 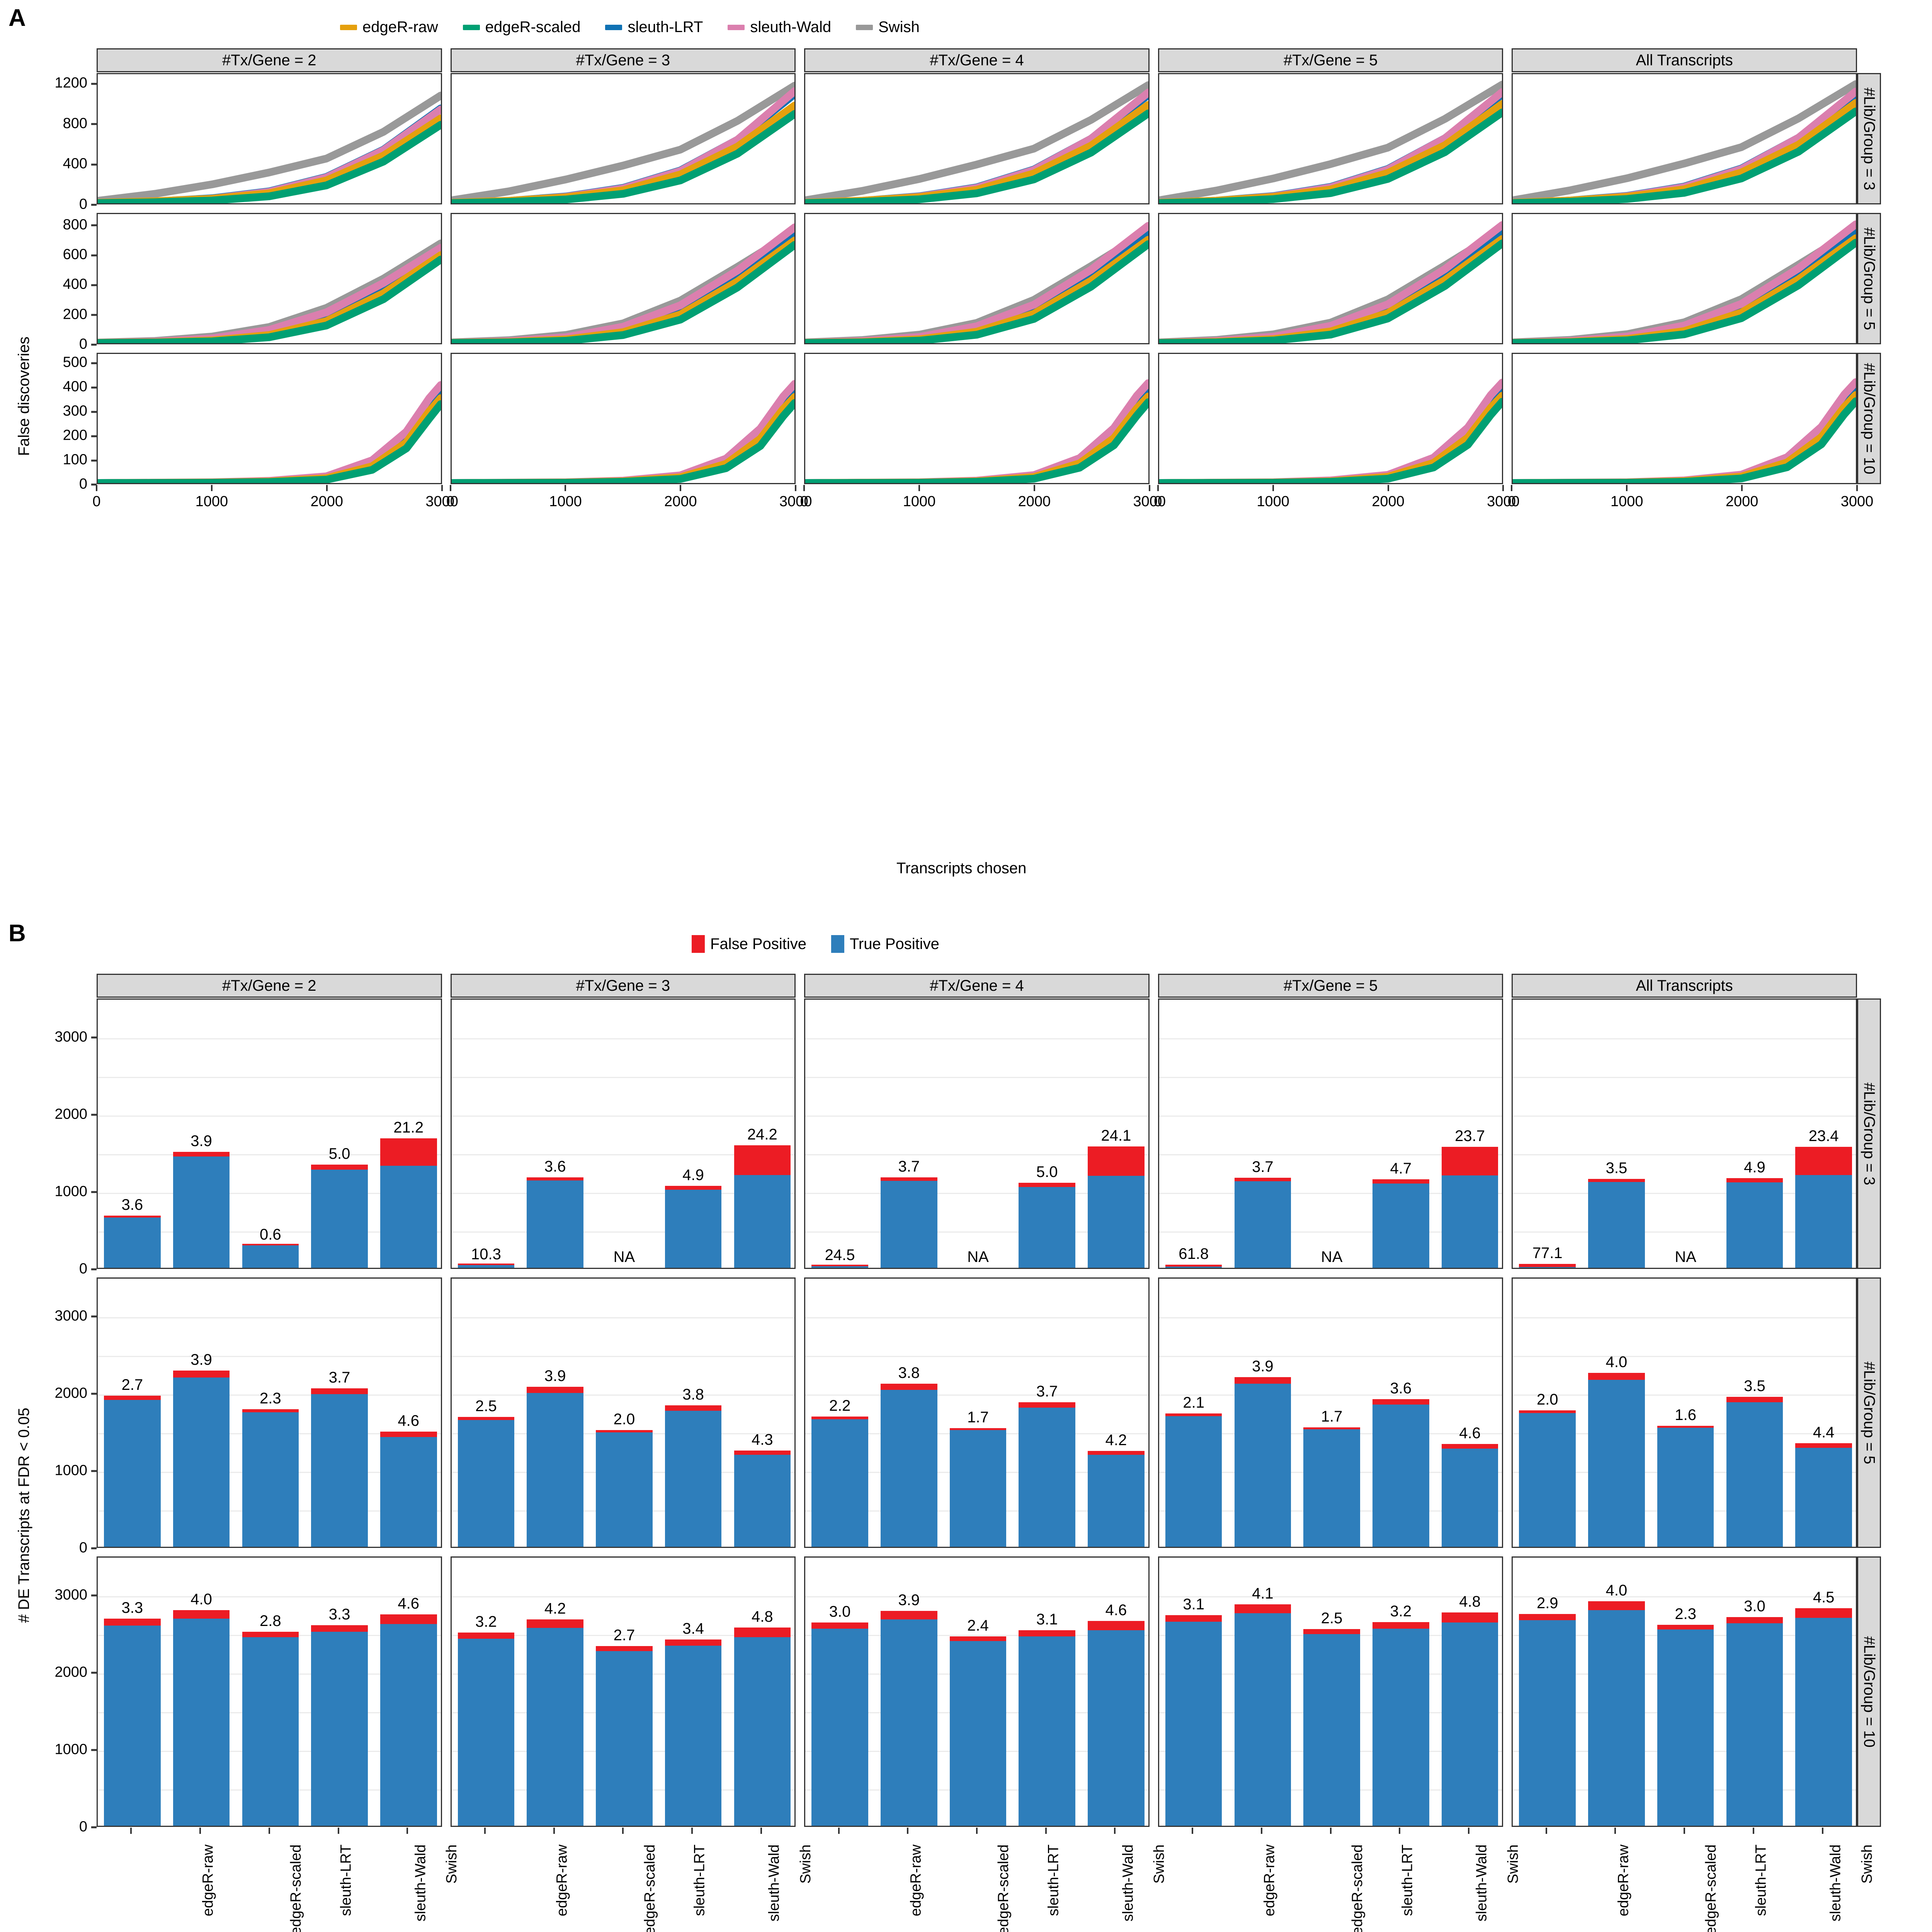 I want to click on panel-a-cell-r3-c5, so click(x=1685, y=418).